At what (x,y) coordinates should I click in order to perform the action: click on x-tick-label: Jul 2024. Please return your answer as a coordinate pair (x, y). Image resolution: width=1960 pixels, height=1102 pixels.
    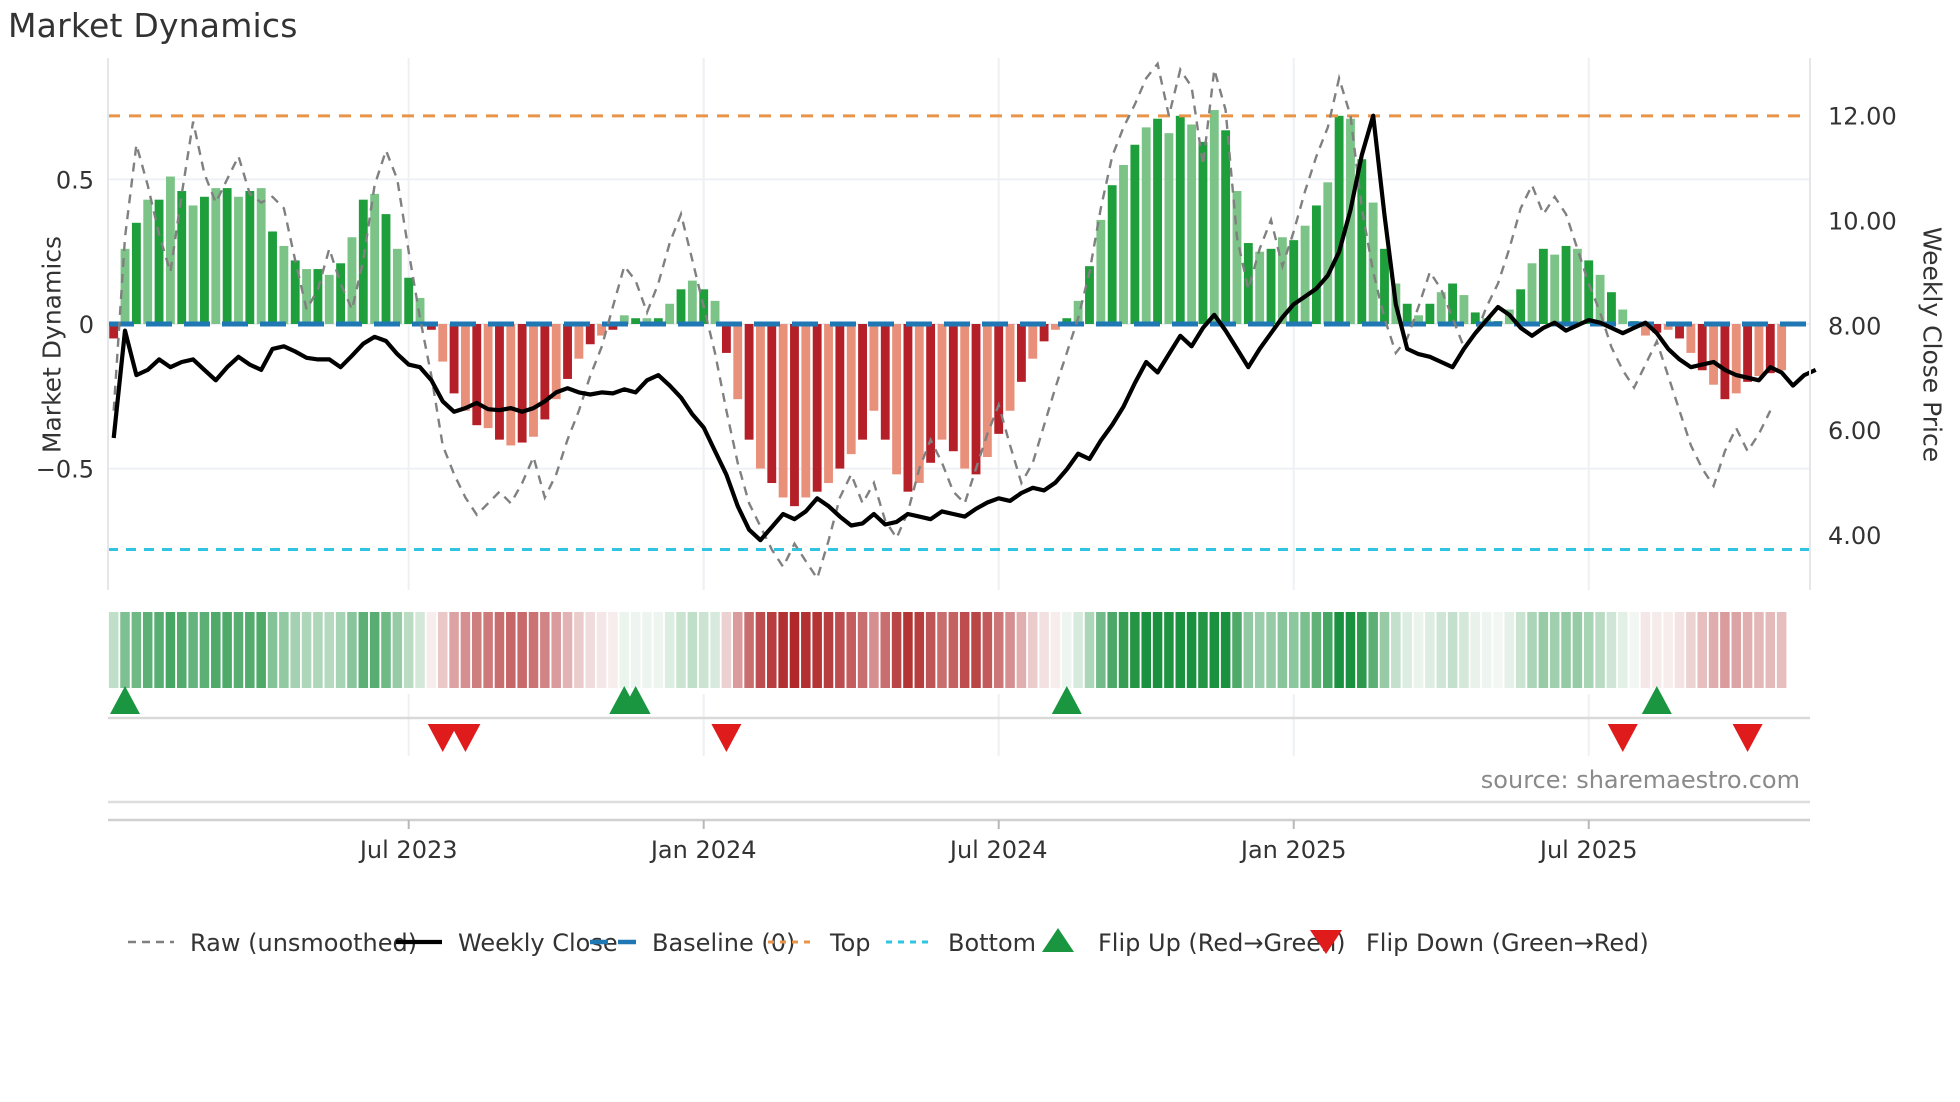
    Looking at the image, I should click on (998, 850).